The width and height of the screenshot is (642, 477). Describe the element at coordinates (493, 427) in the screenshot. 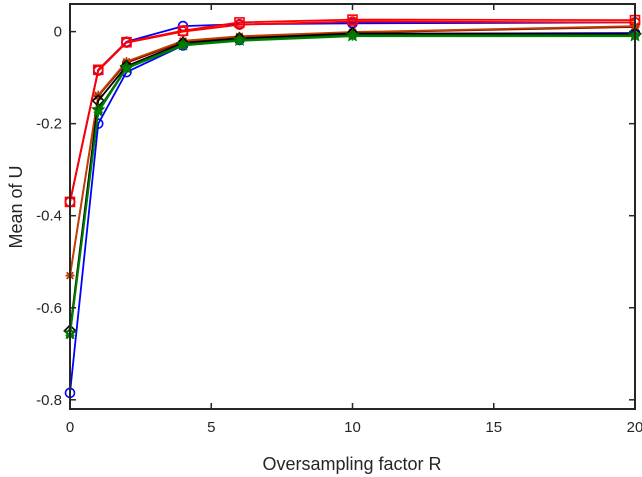

I see `x-tick-label-4: 15` at that location.